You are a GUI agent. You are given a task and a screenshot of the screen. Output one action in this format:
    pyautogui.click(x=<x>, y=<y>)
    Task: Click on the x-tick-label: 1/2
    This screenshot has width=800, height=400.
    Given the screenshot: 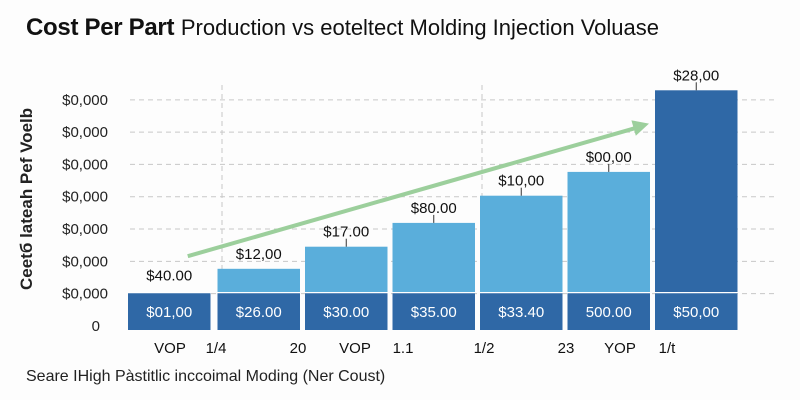 What is the action you would take?
    pyautogui.click(x=484, y=348)
    